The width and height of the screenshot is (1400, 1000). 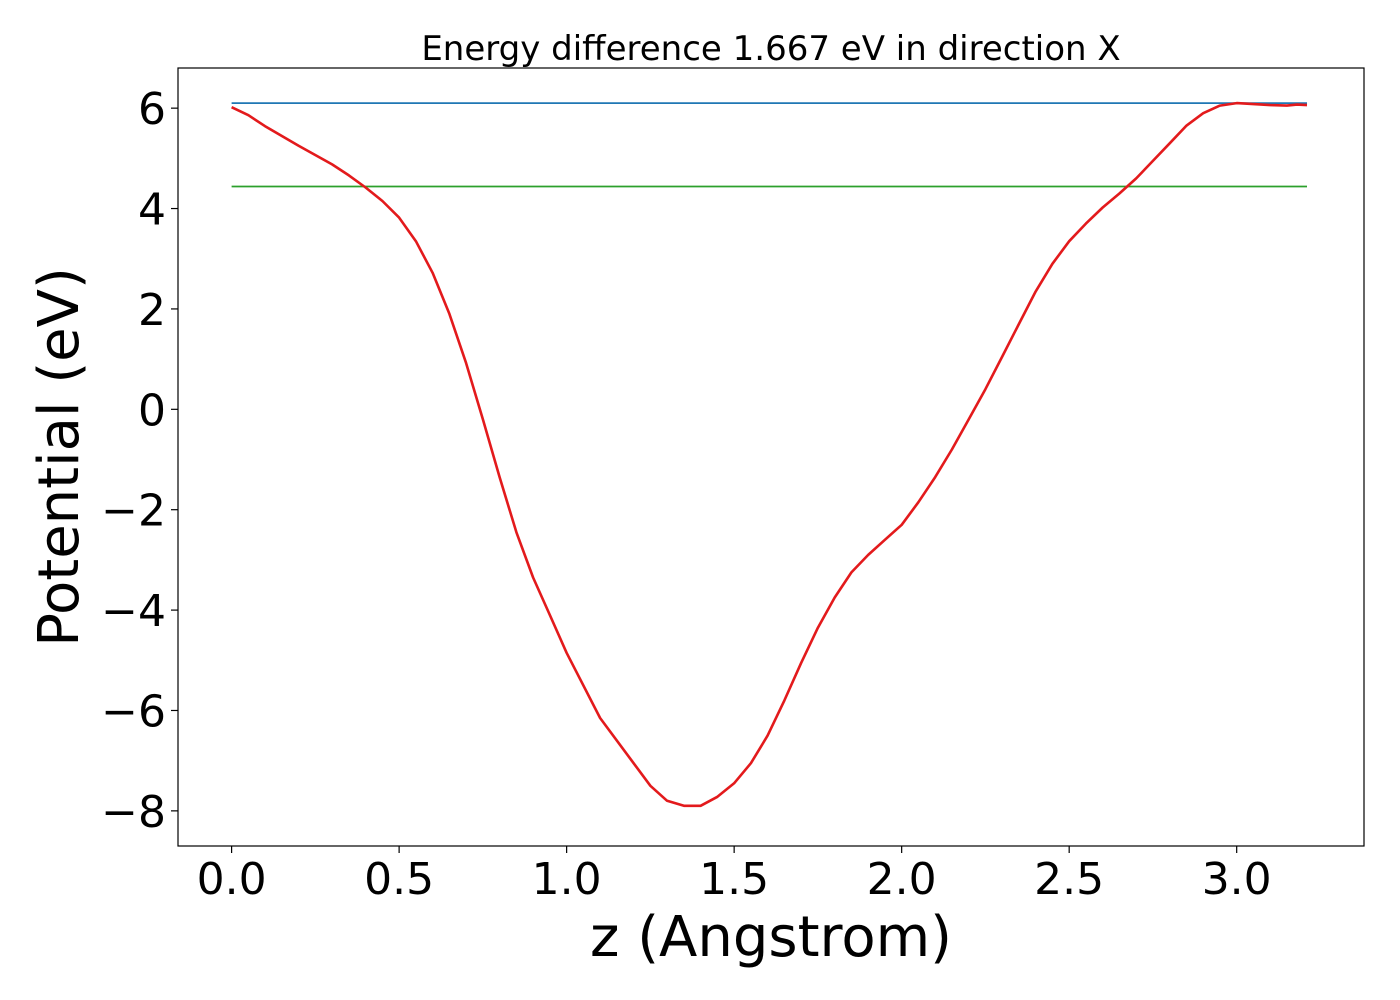 What do you see at coordinates (152, 410) in the screenshot?
I see `y-tick-label: 0` at bounding box center [152, 410].